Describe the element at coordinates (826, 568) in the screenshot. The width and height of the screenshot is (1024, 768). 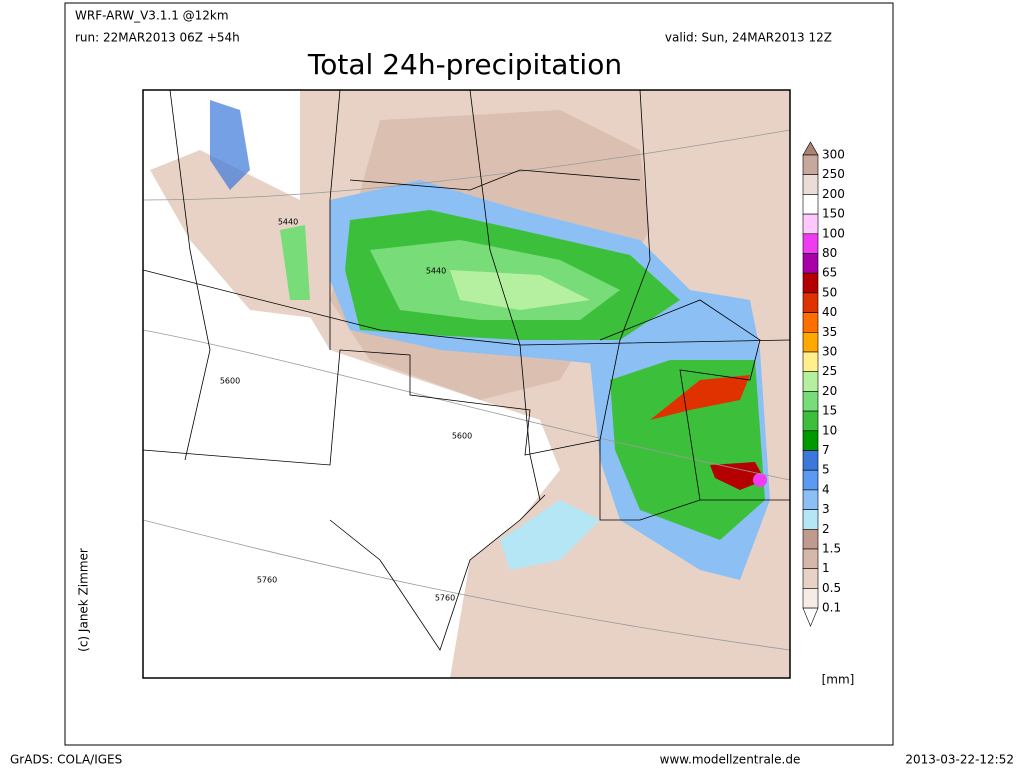
I see `colorbar-label: 1` at that location.